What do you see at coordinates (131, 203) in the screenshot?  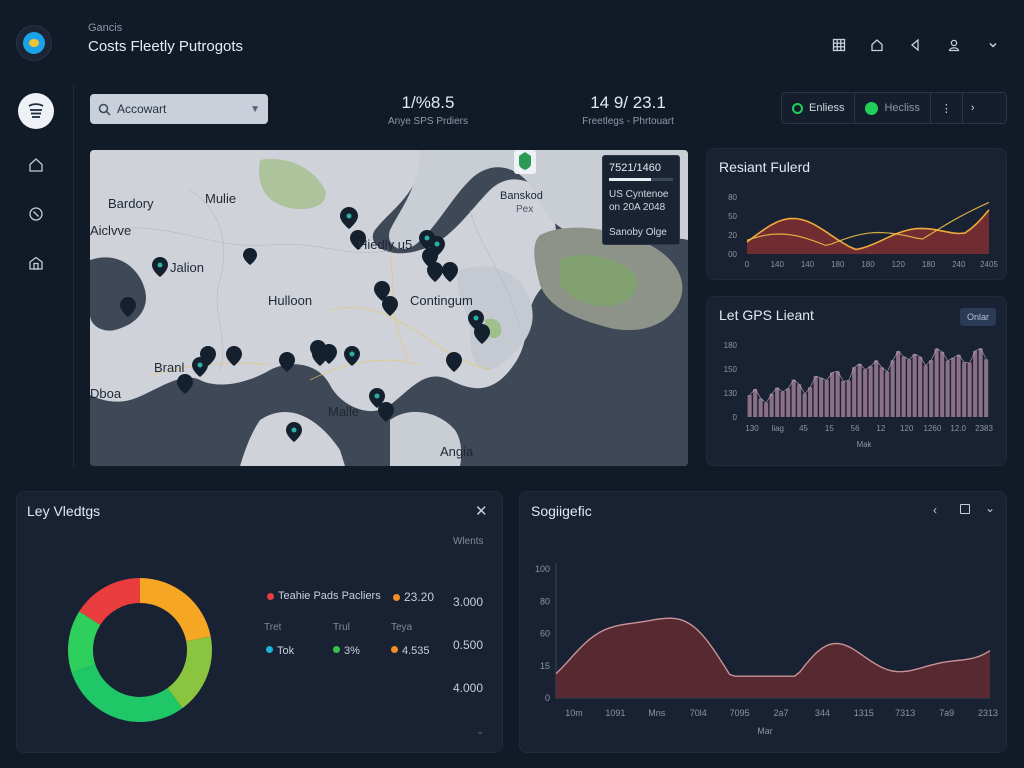 I see `map-label: Bardory` at bounding box center [131, 203].